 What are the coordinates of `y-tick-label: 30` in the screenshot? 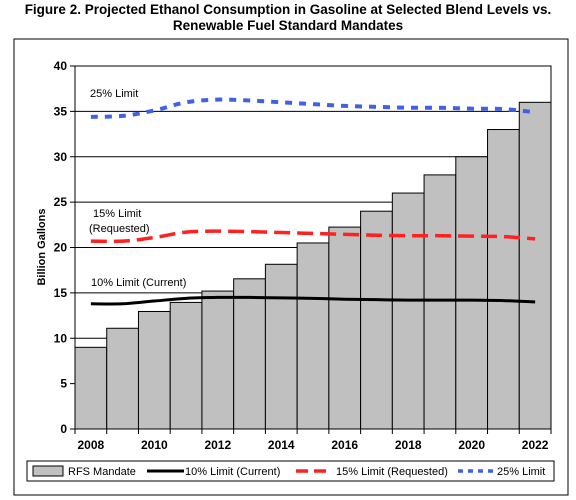 It's located at (61, 157).